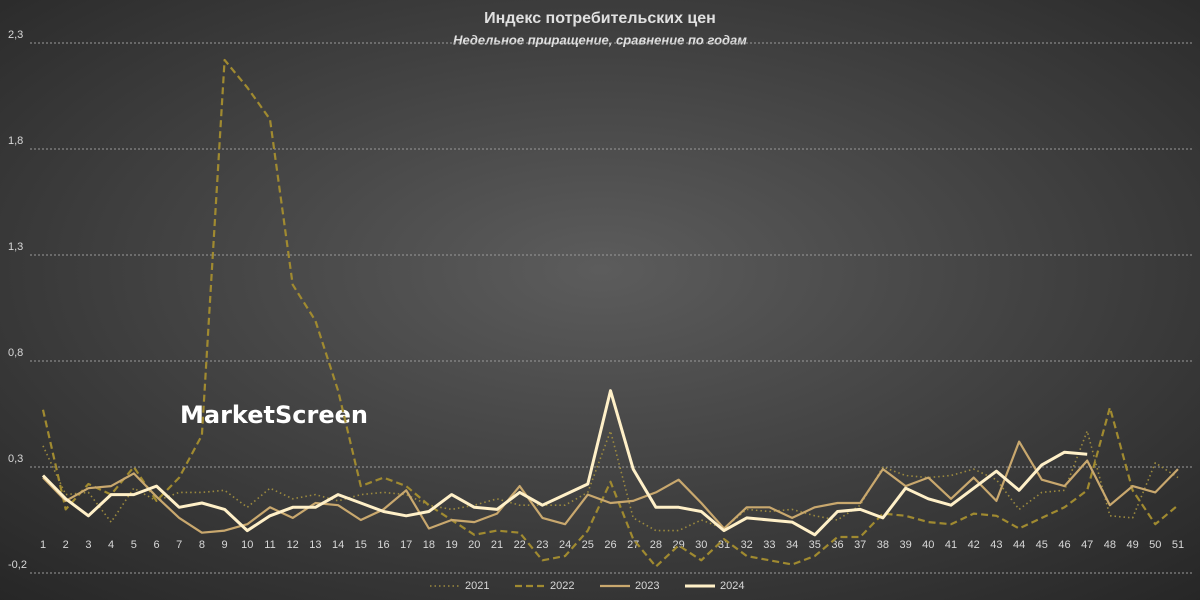 The image size is (1200, 600). I want to click on x-tick-label: 50, so click(1155, 545).